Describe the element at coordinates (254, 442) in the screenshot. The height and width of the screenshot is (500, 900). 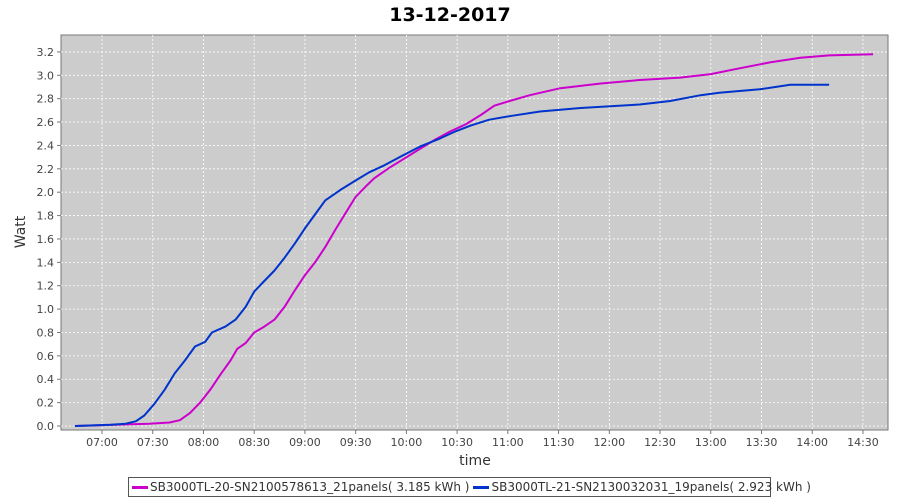
I see `x-tick-label: 08:30` at that location.